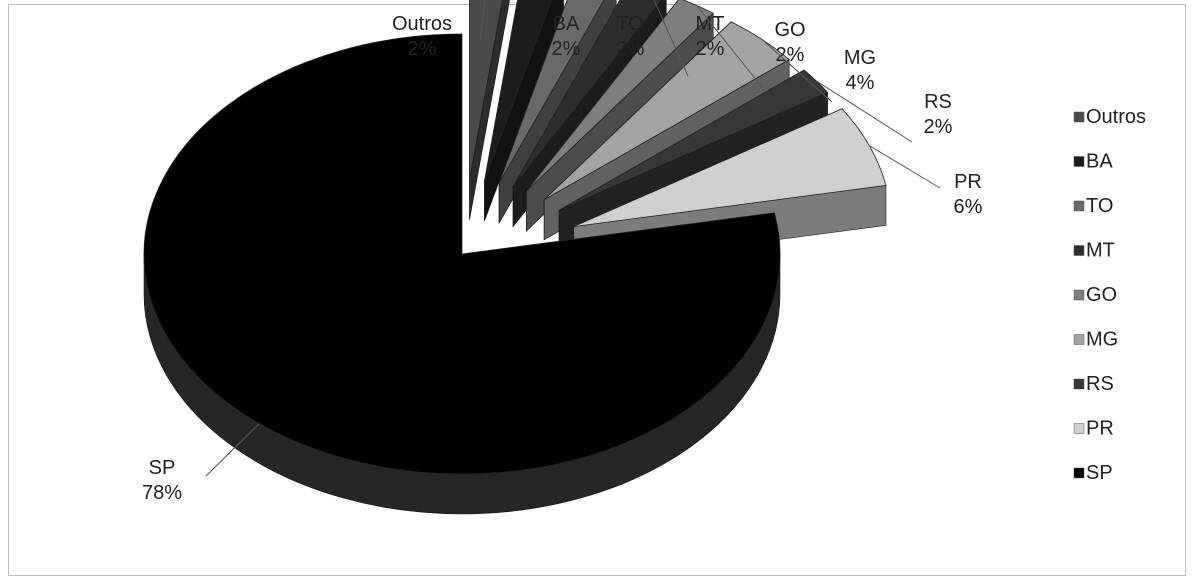 The image size is (1192, 582). What do you see at coordinates (789, 30) in the screenshot?
I see `data-label-name-go: GO` at bounding box center [789, 30].